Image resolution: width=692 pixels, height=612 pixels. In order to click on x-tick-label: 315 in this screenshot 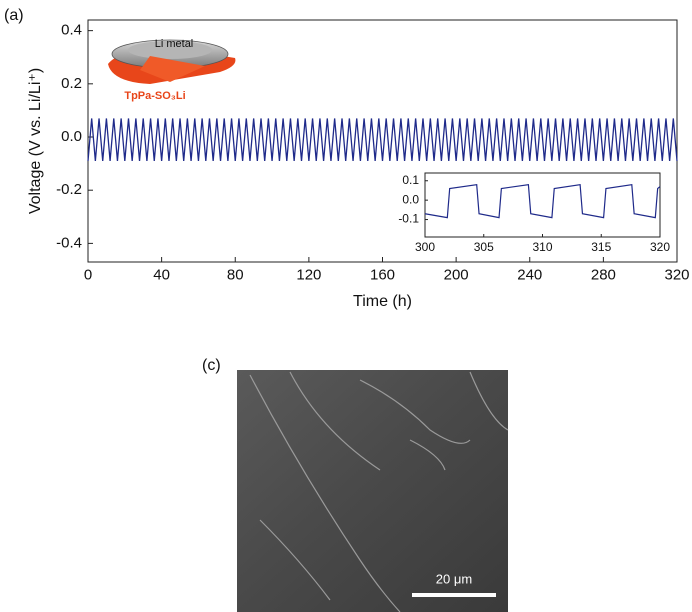, I will do `click(601, 247)`.